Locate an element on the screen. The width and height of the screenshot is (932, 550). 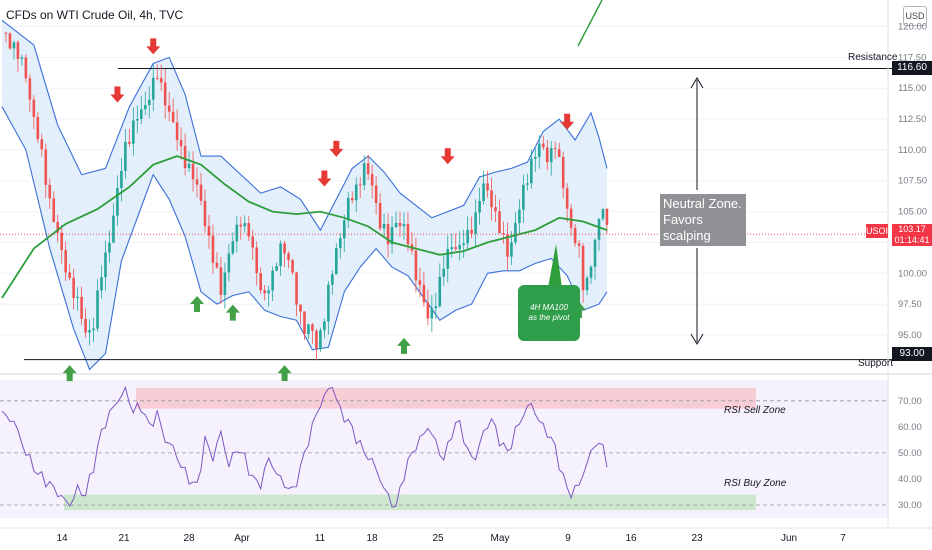
price-tick-label: 112.50 is located at coordinates (912, 119).